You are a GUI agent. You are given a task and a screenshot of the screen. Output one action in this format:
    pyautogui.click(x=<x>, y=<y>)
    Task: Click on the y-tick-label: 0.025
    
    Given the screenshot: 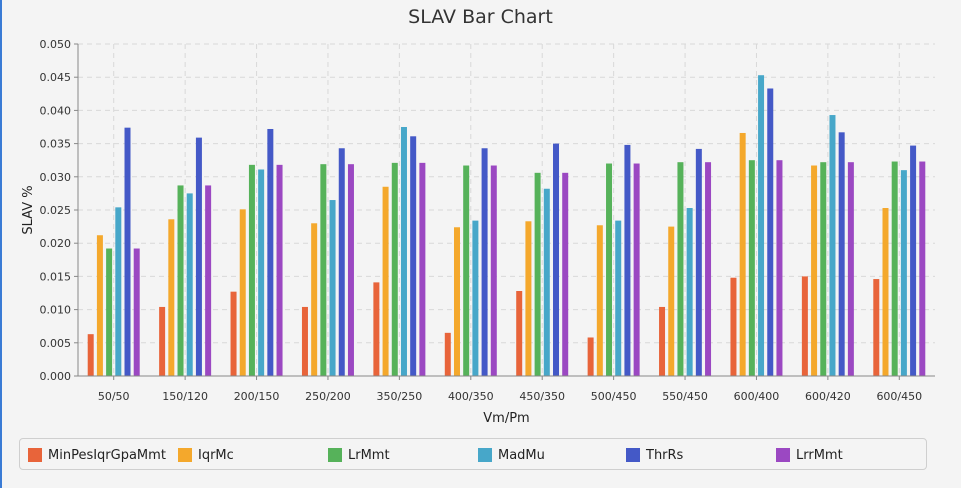 What is the action you would take?
    pyautogui.click(x=56, y=210)
    